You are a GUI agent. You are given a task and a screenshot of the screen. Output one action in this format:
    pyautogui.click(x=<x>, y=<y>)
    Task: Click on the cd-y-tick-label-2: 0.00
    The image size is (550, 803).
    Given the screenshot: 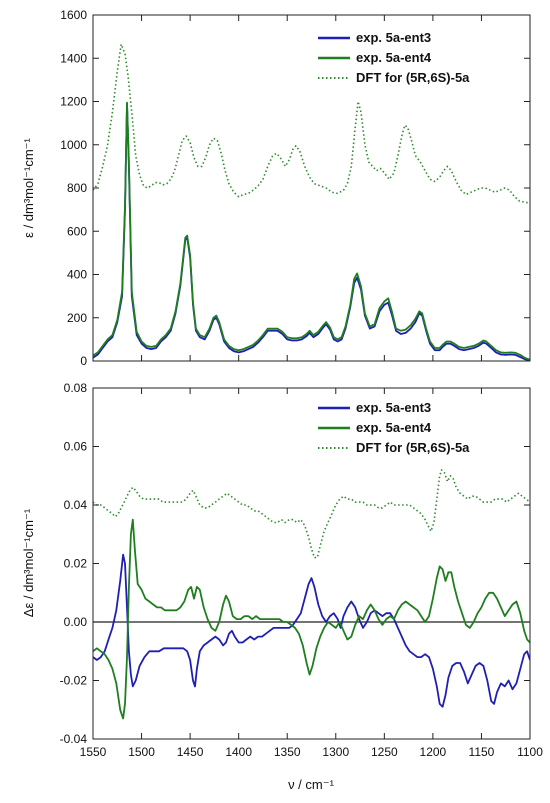 What is the action you would take?
    pyautogui.click(x=76, y=622)
    